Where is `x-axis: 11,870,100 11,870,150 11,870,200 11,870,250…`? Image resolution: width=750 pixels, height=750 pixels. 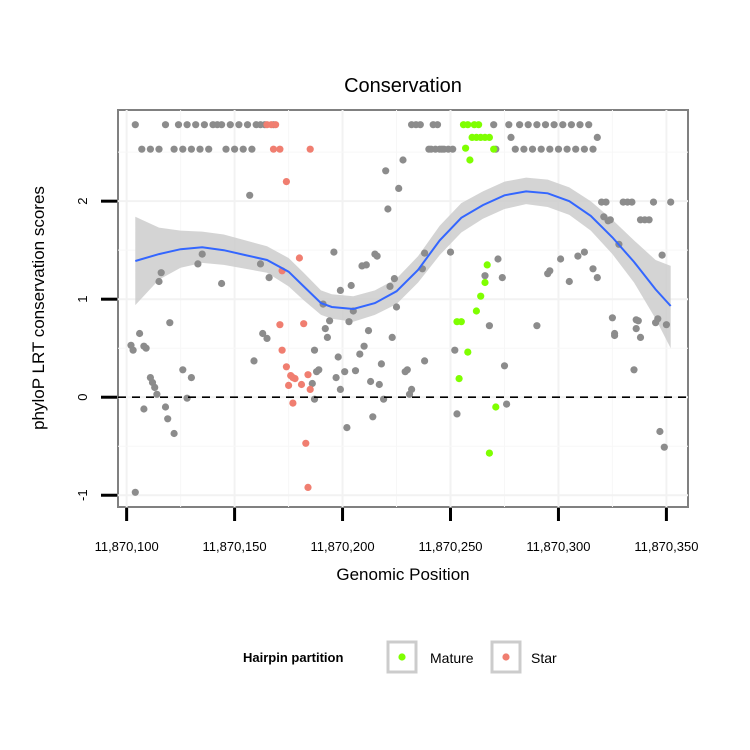
x-axis: 11,870,100 11,870,150 11,870,200 11,870,250… is located at coordinates (396, 531).